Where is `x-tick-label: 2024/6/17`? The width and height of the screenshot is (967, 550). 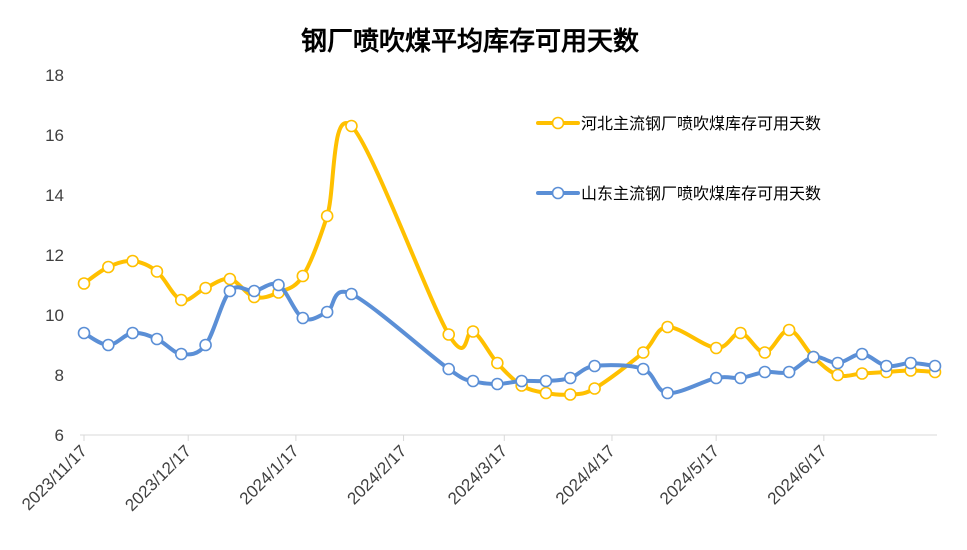
x-tick-label: 2024/6/17 is located at coordinates (797, 474).